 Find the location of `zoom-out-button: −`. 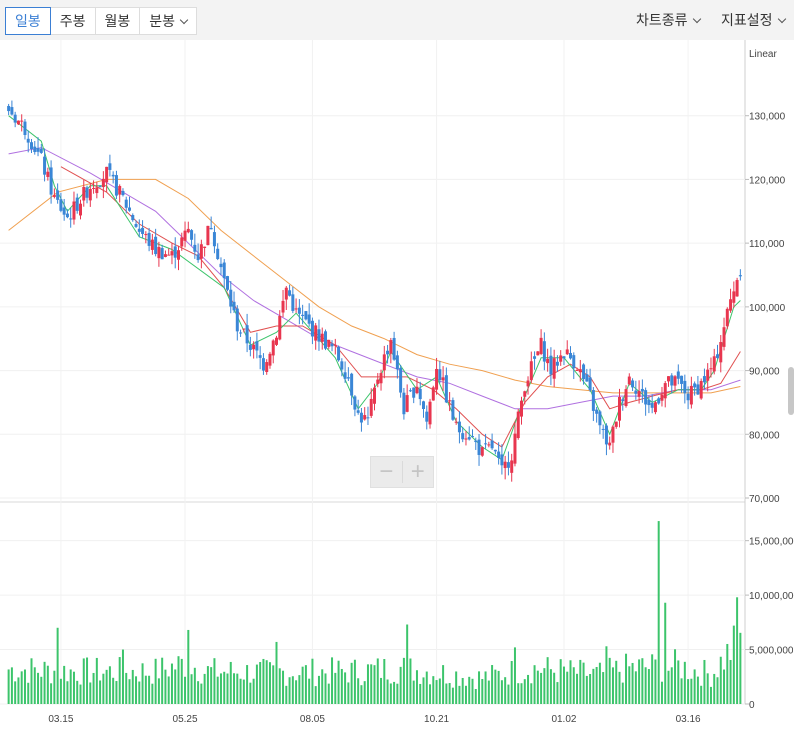

zoom-out-button: − is located at coordinates (386, 471).